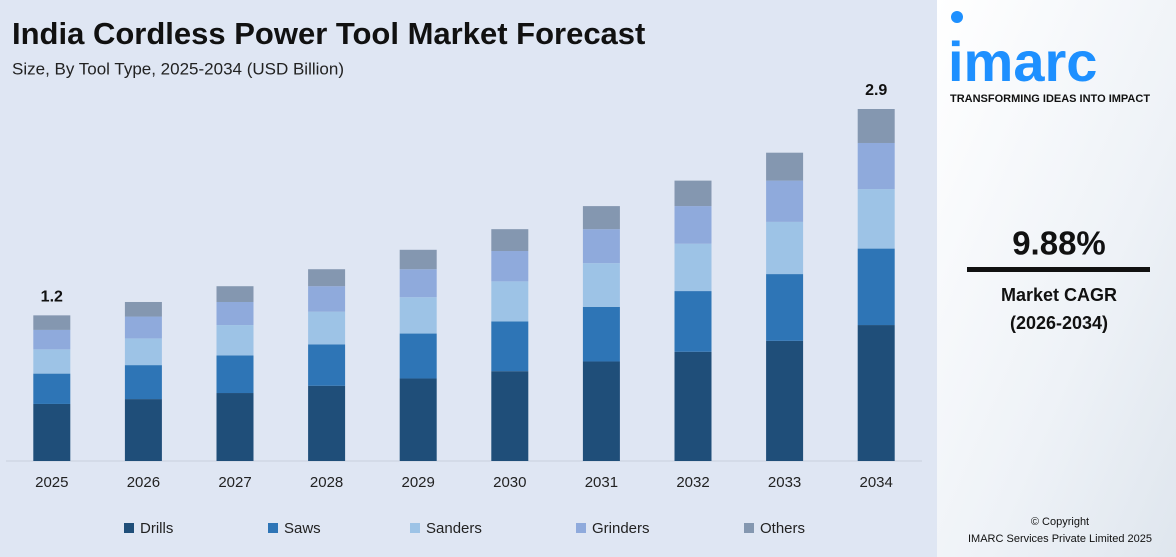  What do you see at coordinates (51, 482) in the screenshot?
I see `x-tick-label: 2025` at bounding box center [51, 482].